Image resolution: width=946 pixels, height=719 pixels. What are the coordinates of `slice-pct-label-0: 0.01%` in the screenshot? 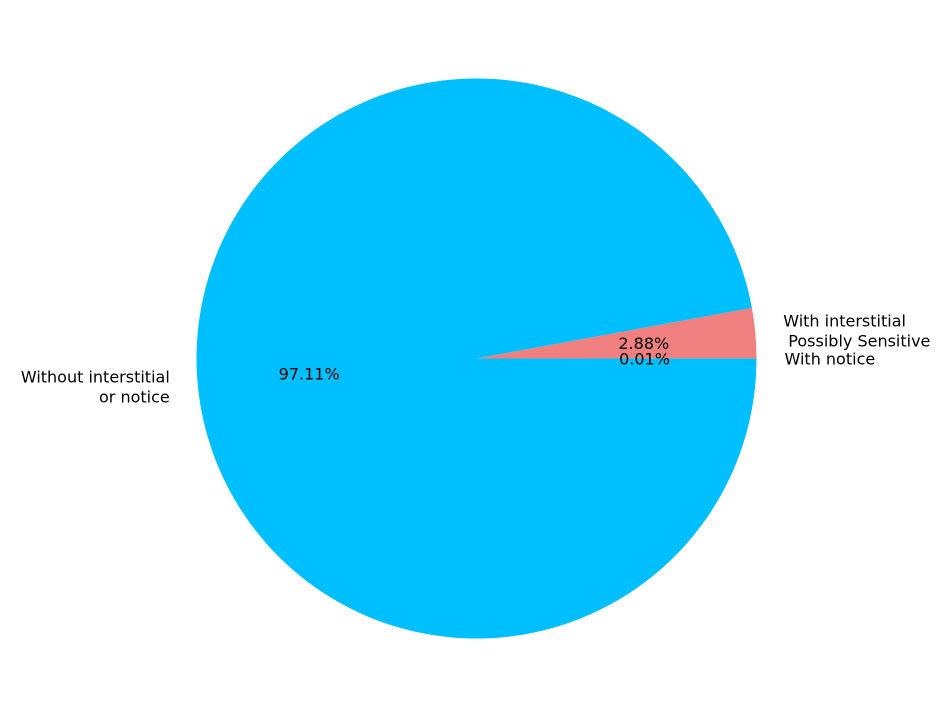 It's located at (644, 358).